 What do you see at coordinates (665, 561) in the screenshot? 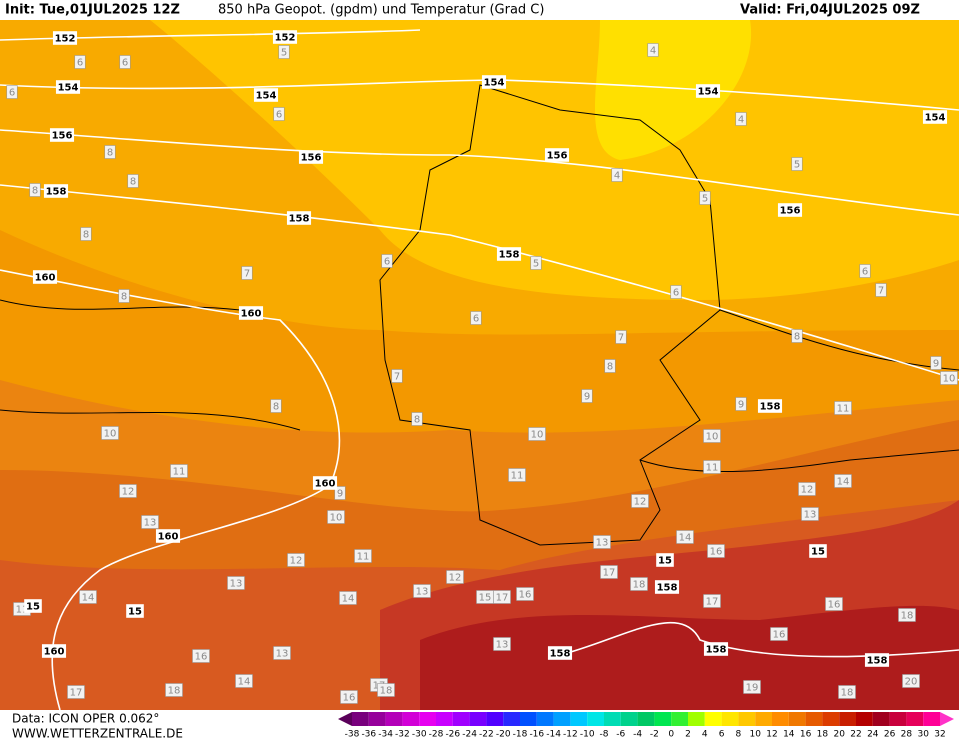
I see `geopotential-label: 15` at bounding box center [665, 561].